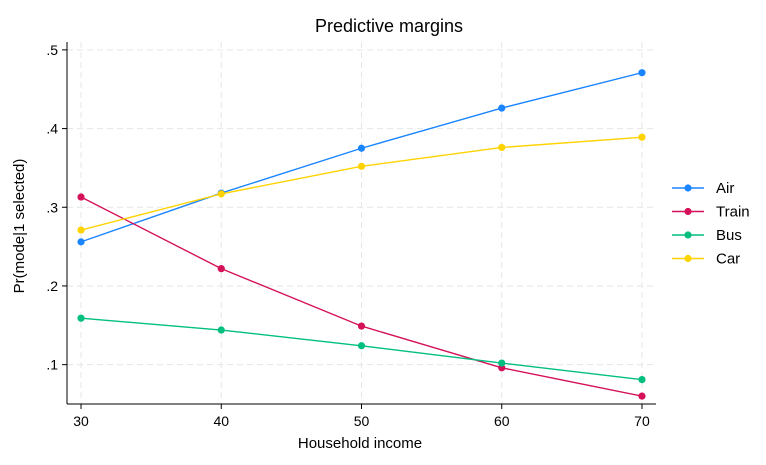 This screenshot has height=465, width=766. Describe the element at coordinates (221, 421) in the screenshot. I see `x-tick-label: 40` at that location.